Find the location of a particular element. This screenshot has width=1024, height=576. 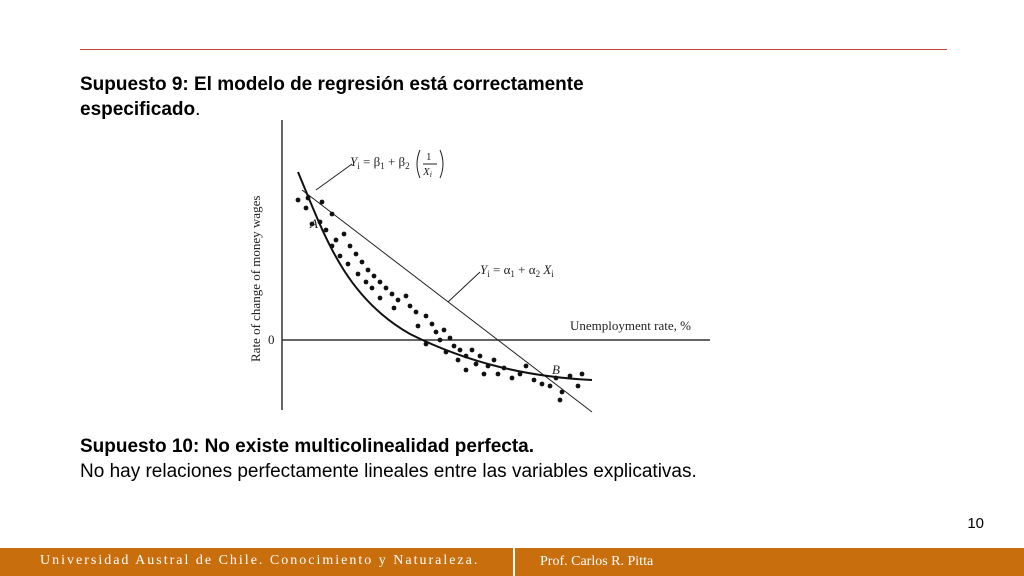

footer-author: Prof. Carlos R. Pitta is located at coordinates (597, 561).